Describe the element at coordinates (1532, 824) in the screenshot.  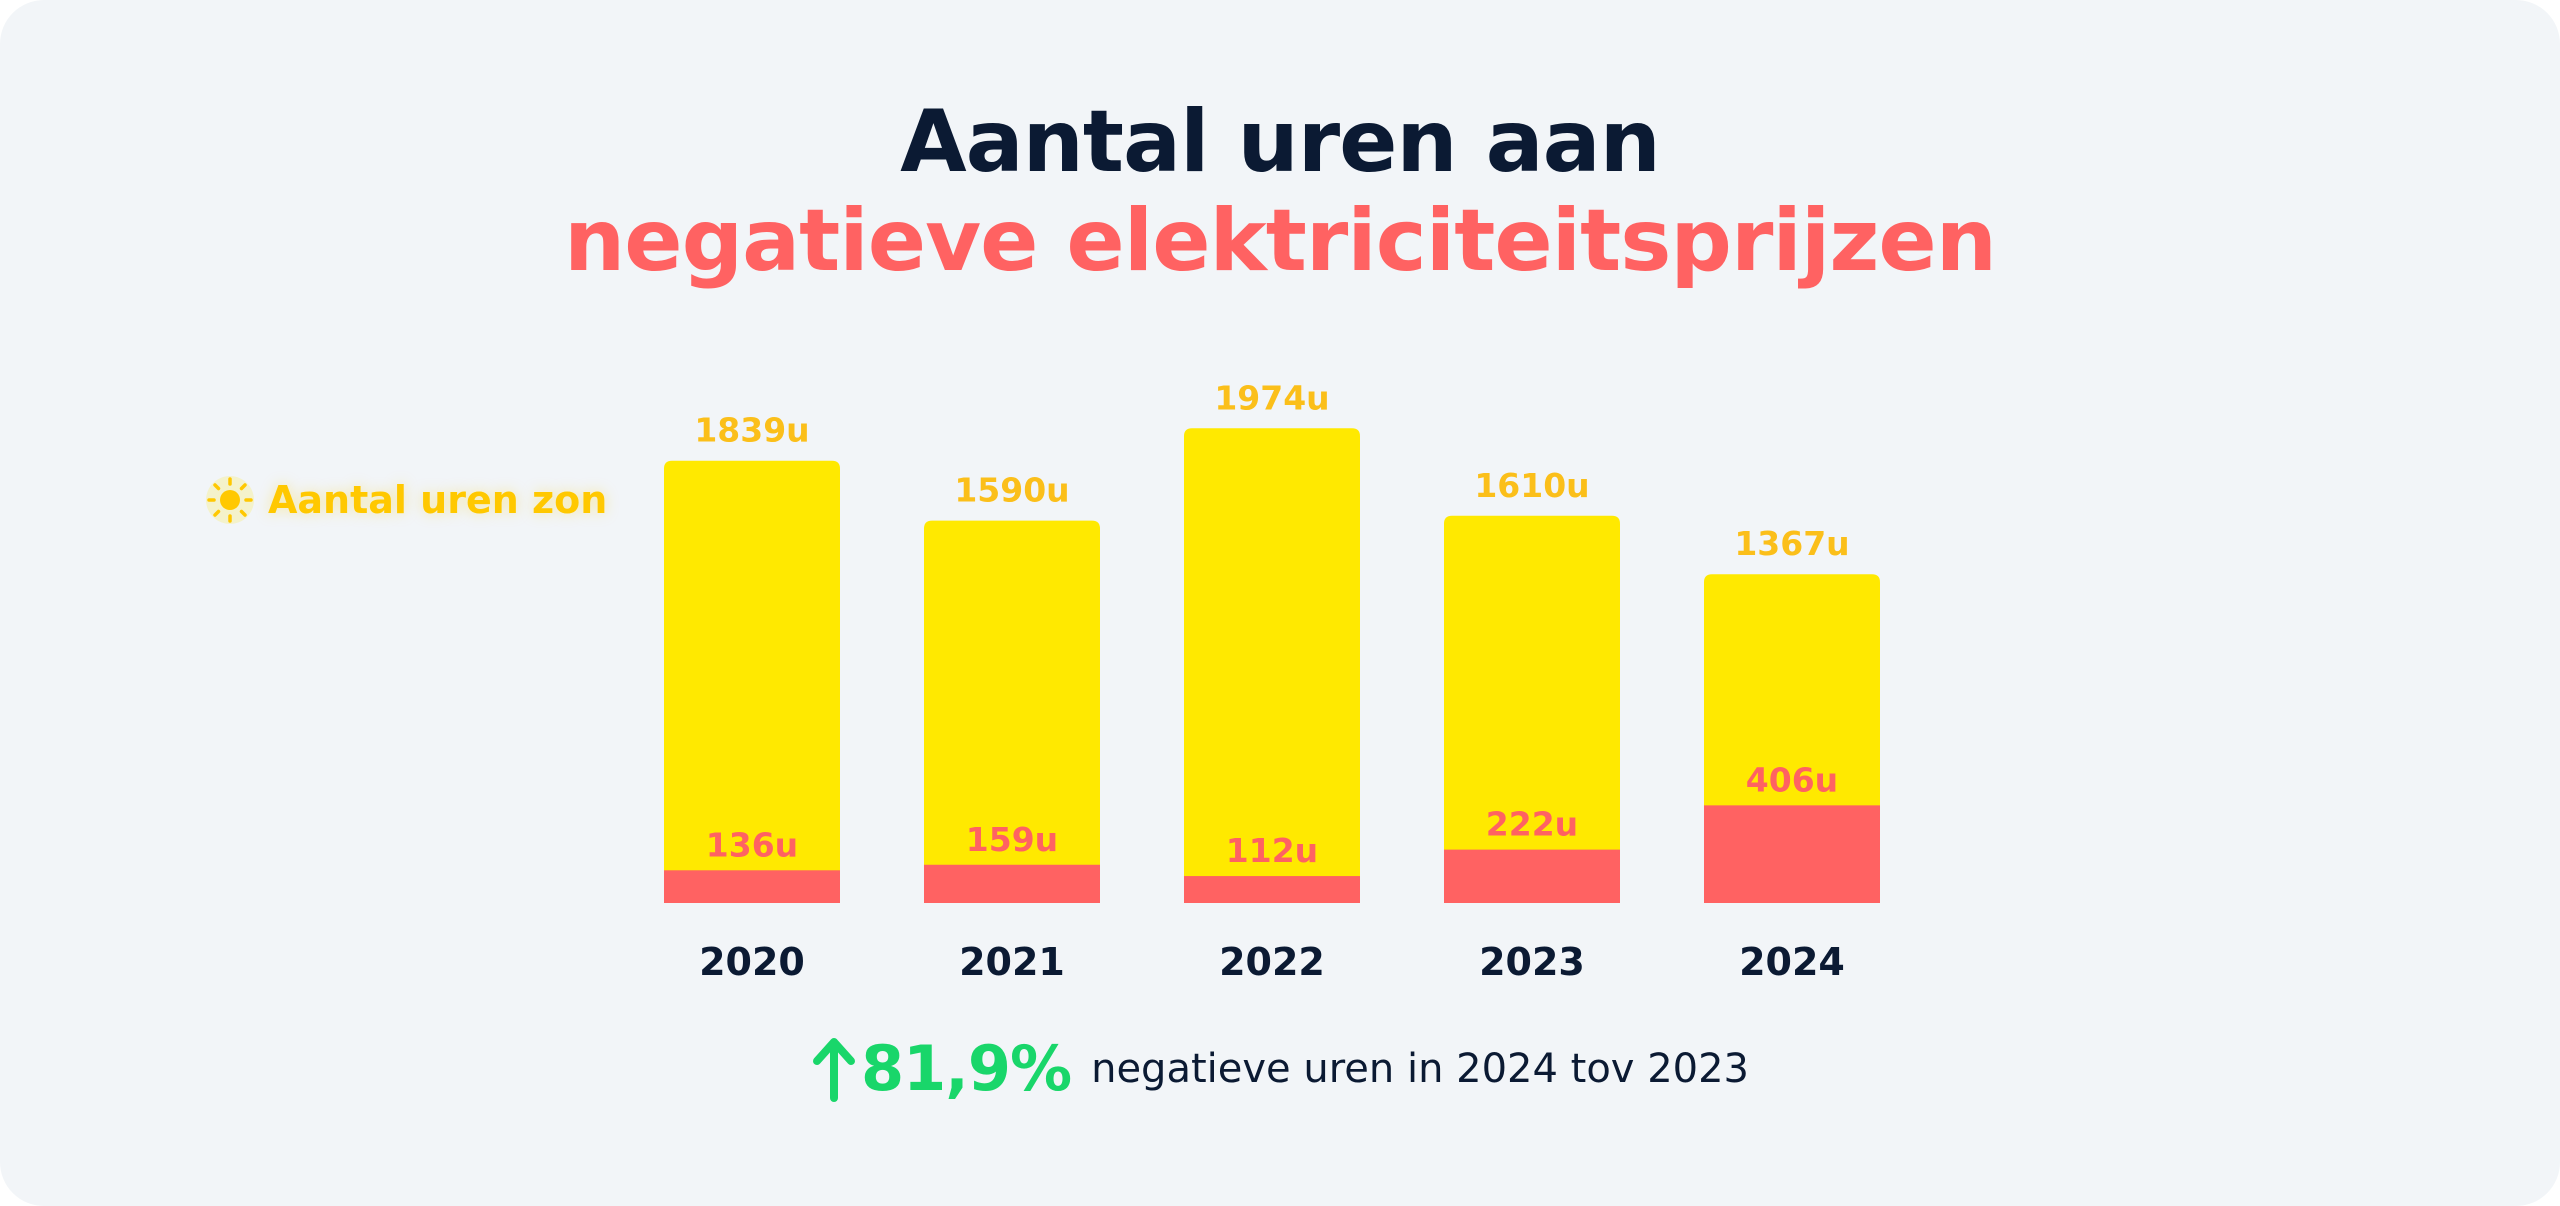
I see `data-label-negative: 222u` at that location.